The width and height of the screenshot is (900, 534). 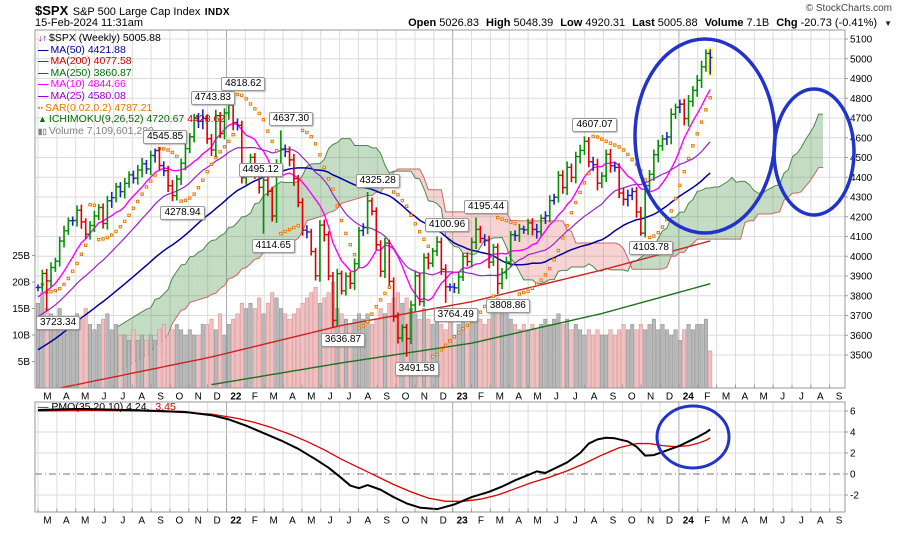 What do you see at coordinates (21, 283) in the screenshot?
I see `svg-text: 20B` at bounding box center [21, 283].